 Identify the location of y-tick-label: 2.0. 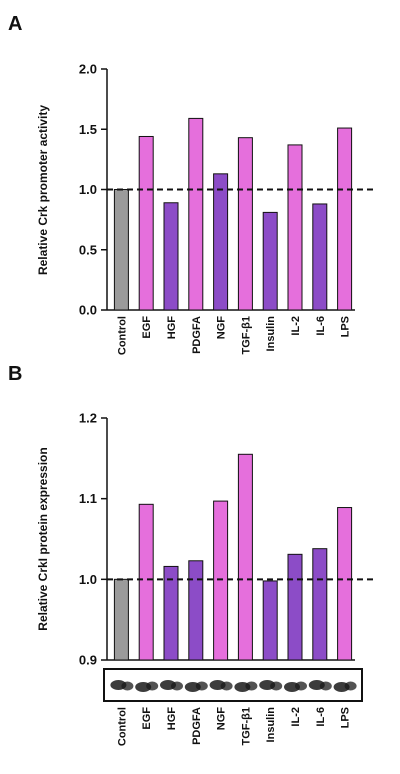
(88, 69).